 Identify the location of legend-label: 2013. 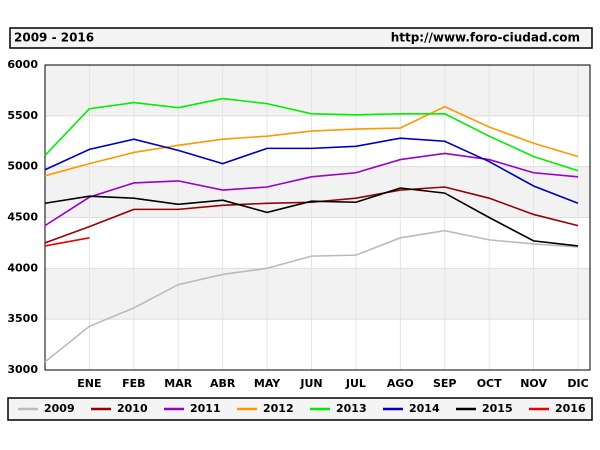
(351, 408).